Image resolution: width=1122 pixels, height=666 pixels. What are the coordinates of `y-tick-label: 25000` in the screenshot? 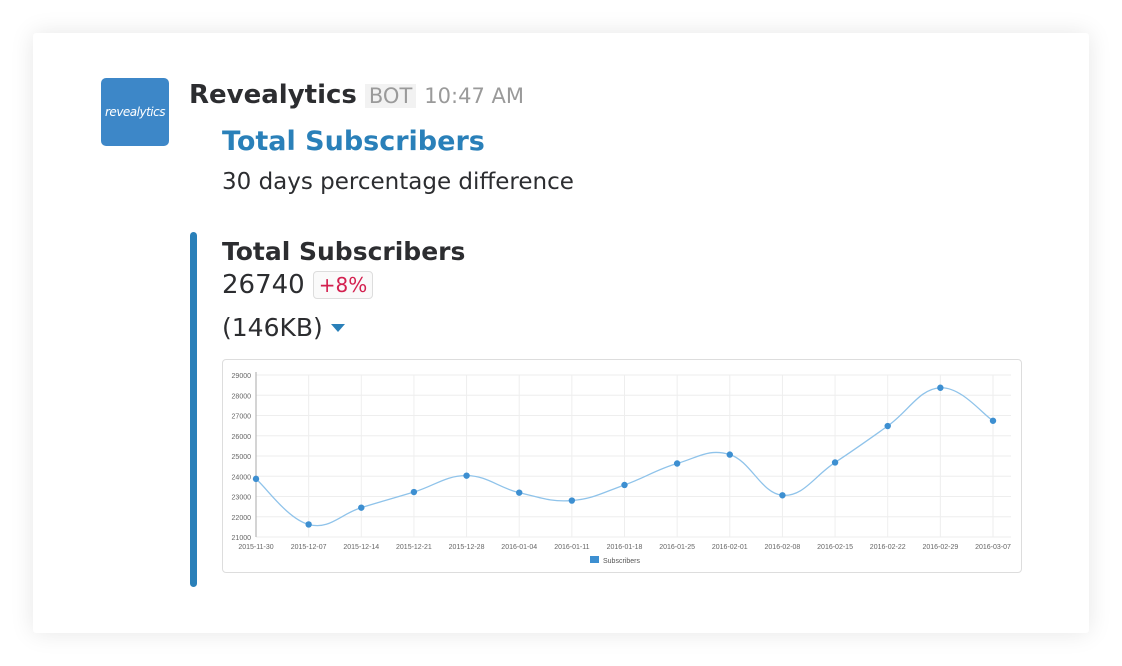 It's located at (242, 457).